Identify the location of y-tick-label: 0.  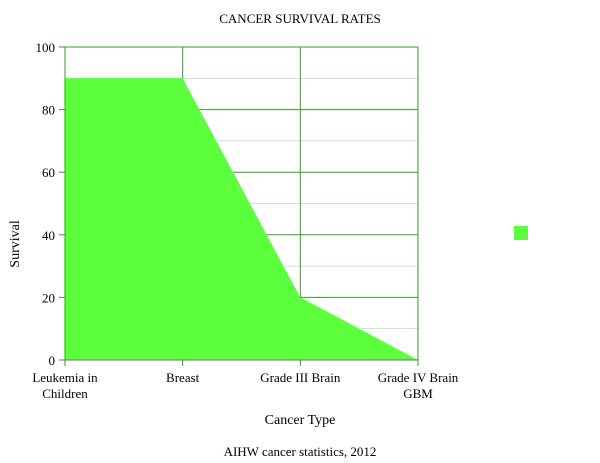
(52, 360).